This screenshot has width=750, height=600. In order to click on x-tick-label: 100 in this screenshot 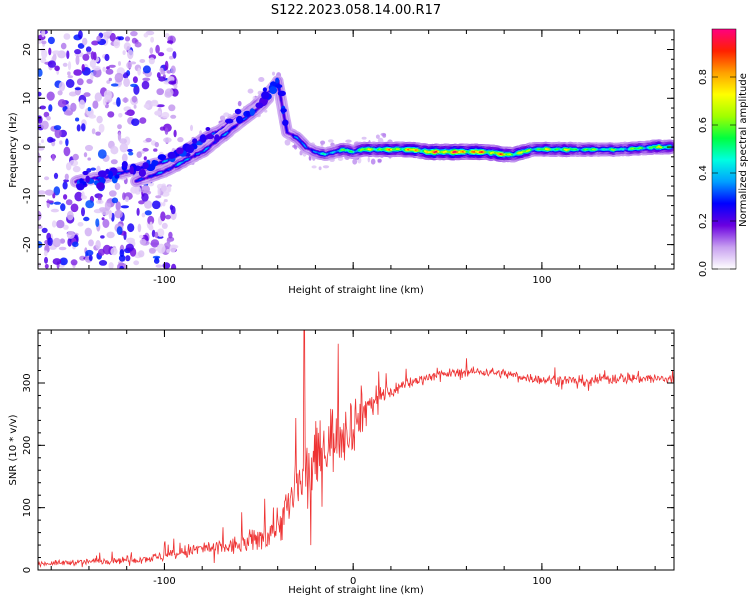, I will do `click(541, 280)`.